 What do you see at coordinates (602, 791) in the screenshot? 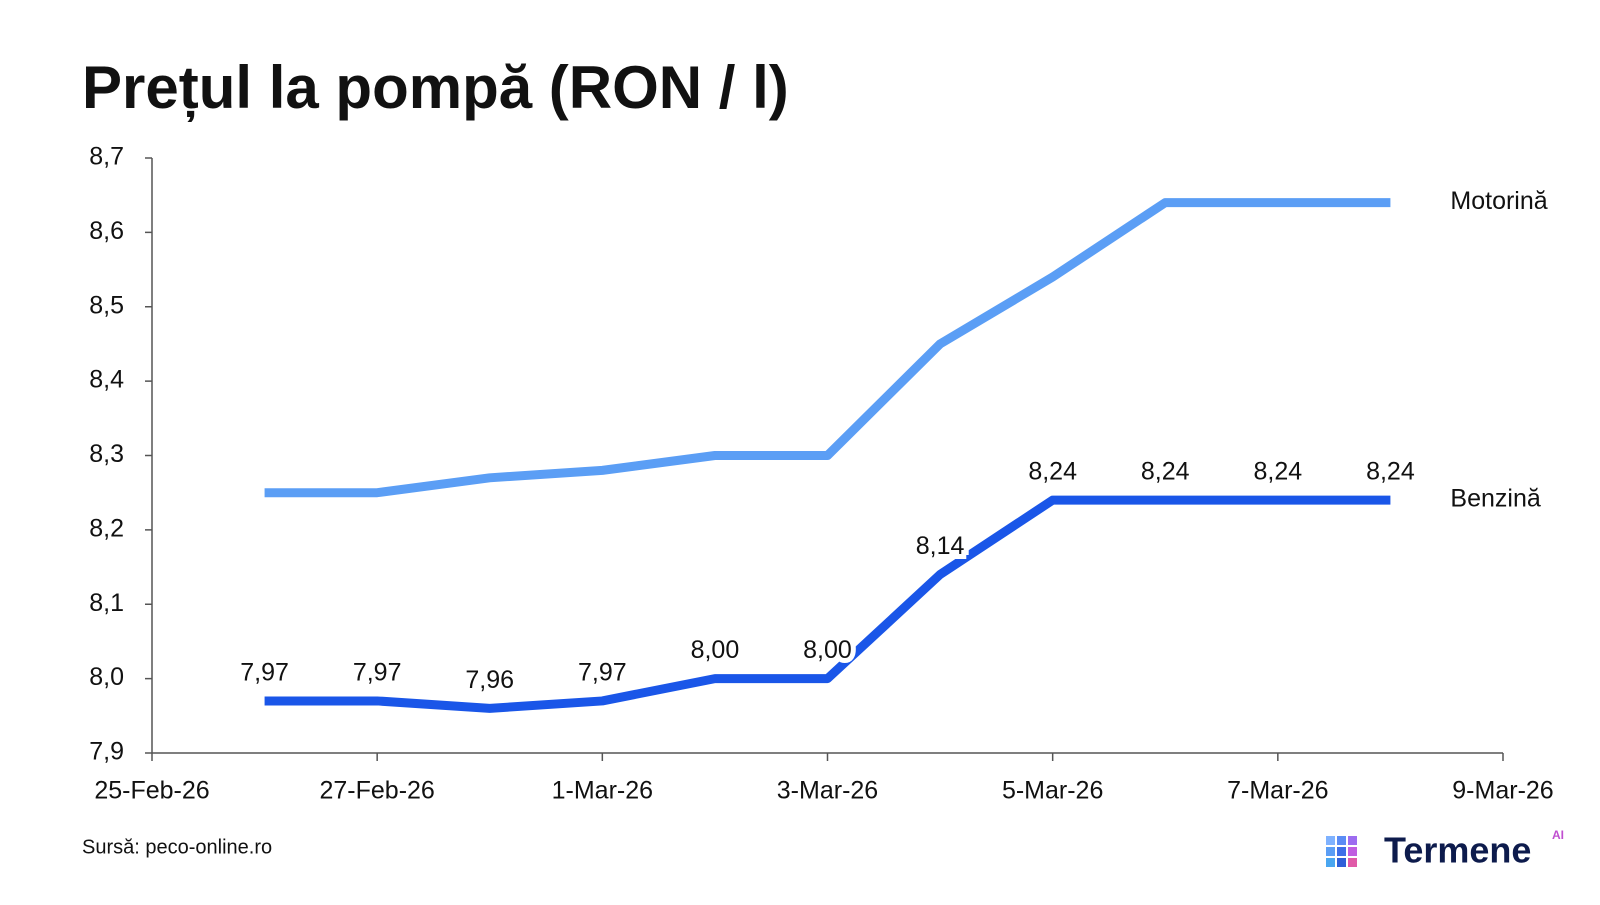
I see `x-tick-label: 1-Mar-26` at bounding box center [602, 791].